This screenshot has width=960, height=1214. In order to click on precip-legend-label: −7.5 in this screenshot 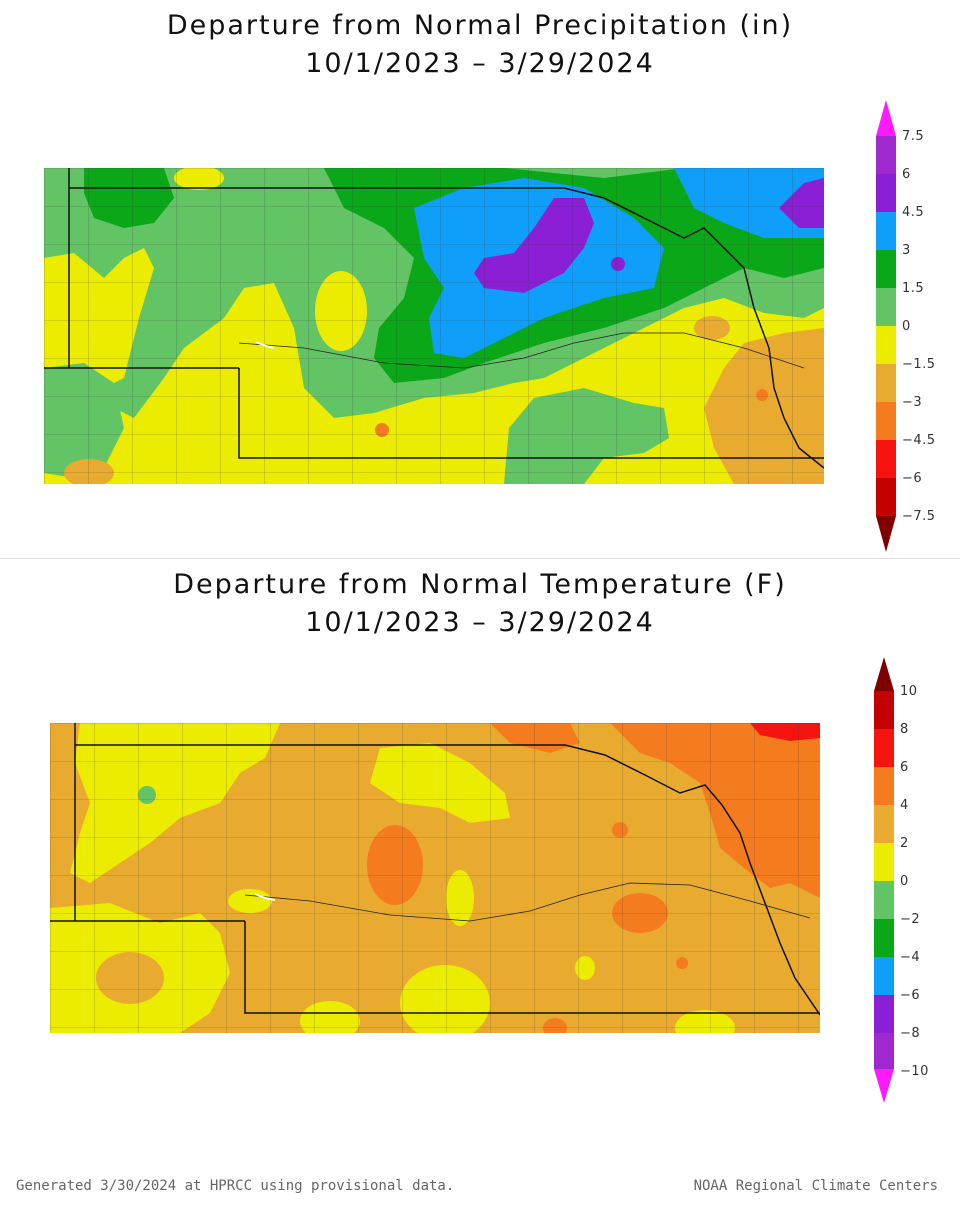, I will do `click(919, 516)`.